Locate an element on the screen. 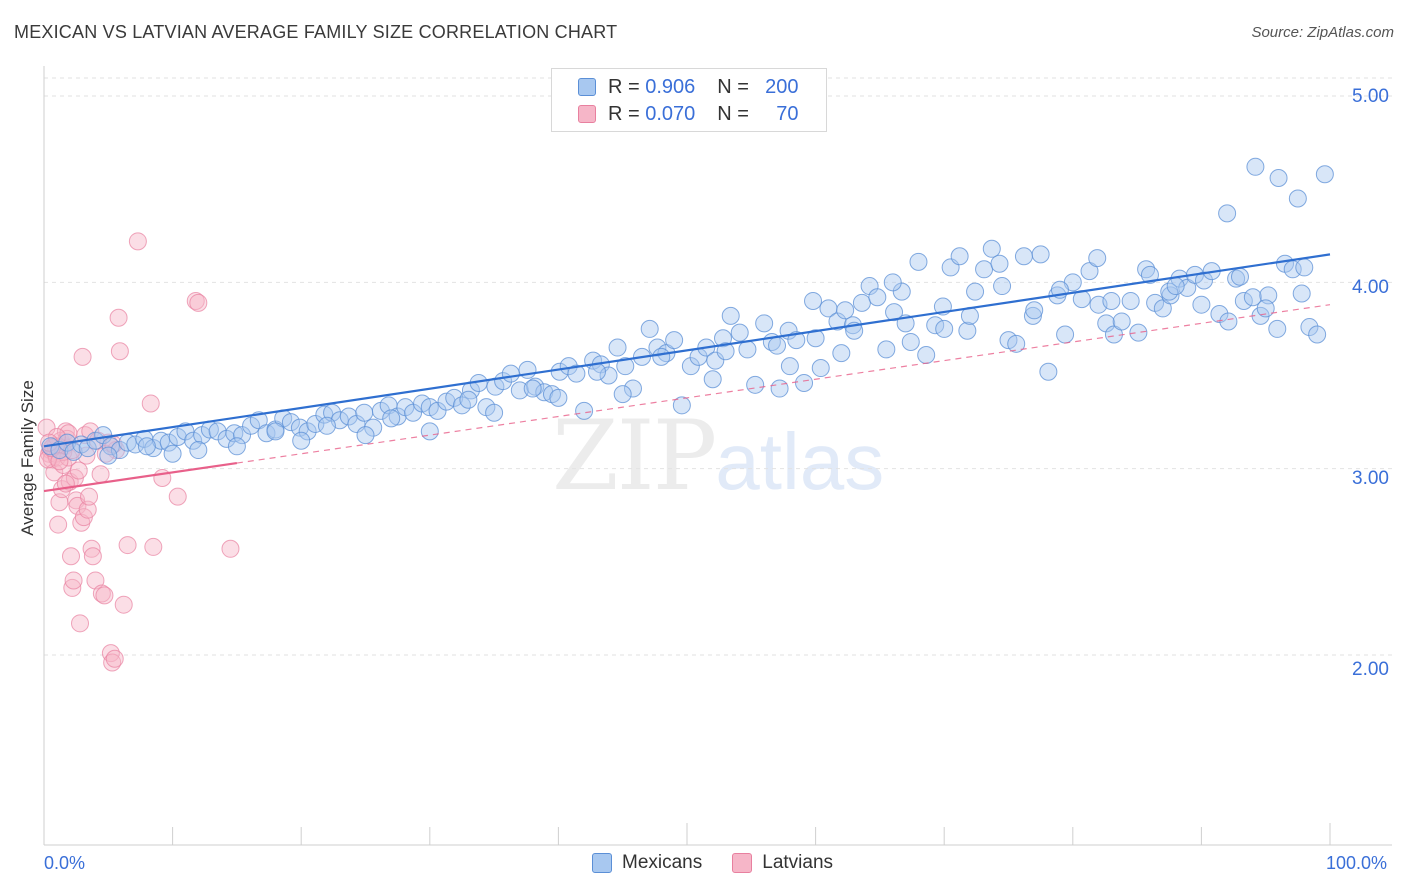 The height and width of the screenshot is (892, 1406). latvians-swatch is located at coordinates (742, 863).